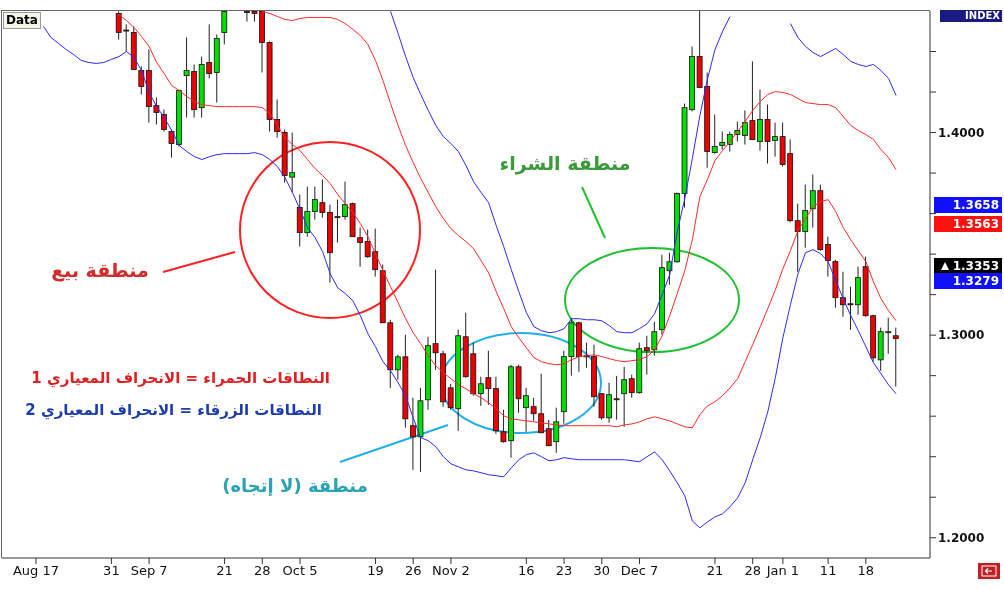 The height and width of the screenshot is (590, 1004). What do you see at coordinates (976, 205) in the screenshot?
I see `text: 1.3658` at bounding box center [976, 205].